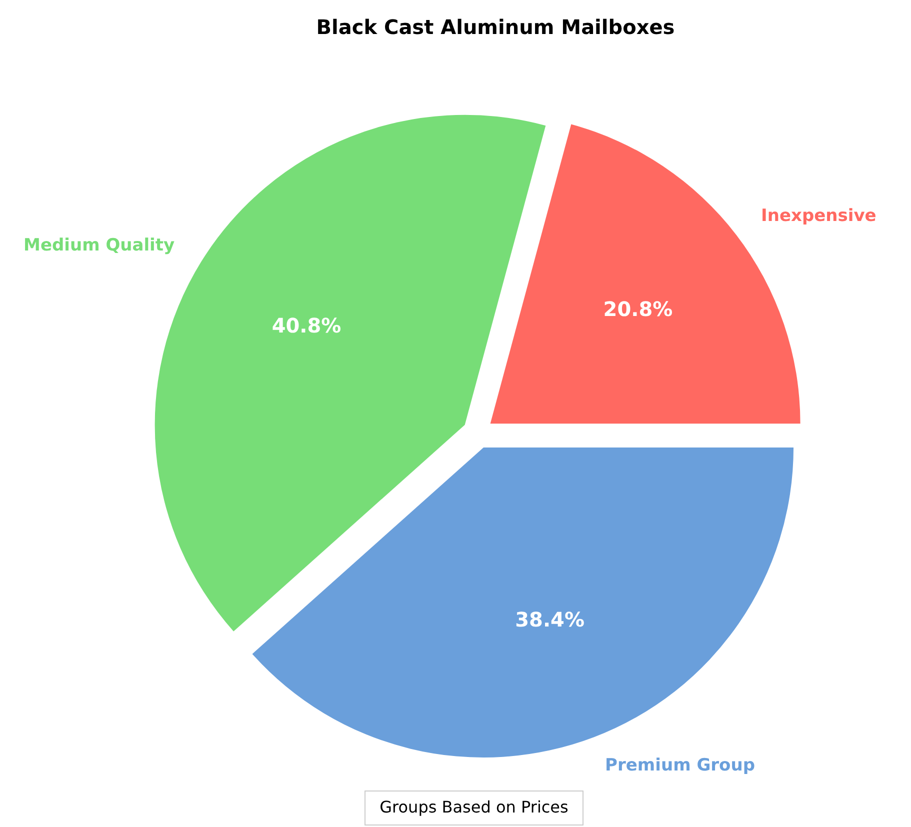 The height and width of the screenshot is (827, 911). Describe the element at coordinates (99, 245) in the screenshot. I see `slice-label: Medium Quality` at that location.